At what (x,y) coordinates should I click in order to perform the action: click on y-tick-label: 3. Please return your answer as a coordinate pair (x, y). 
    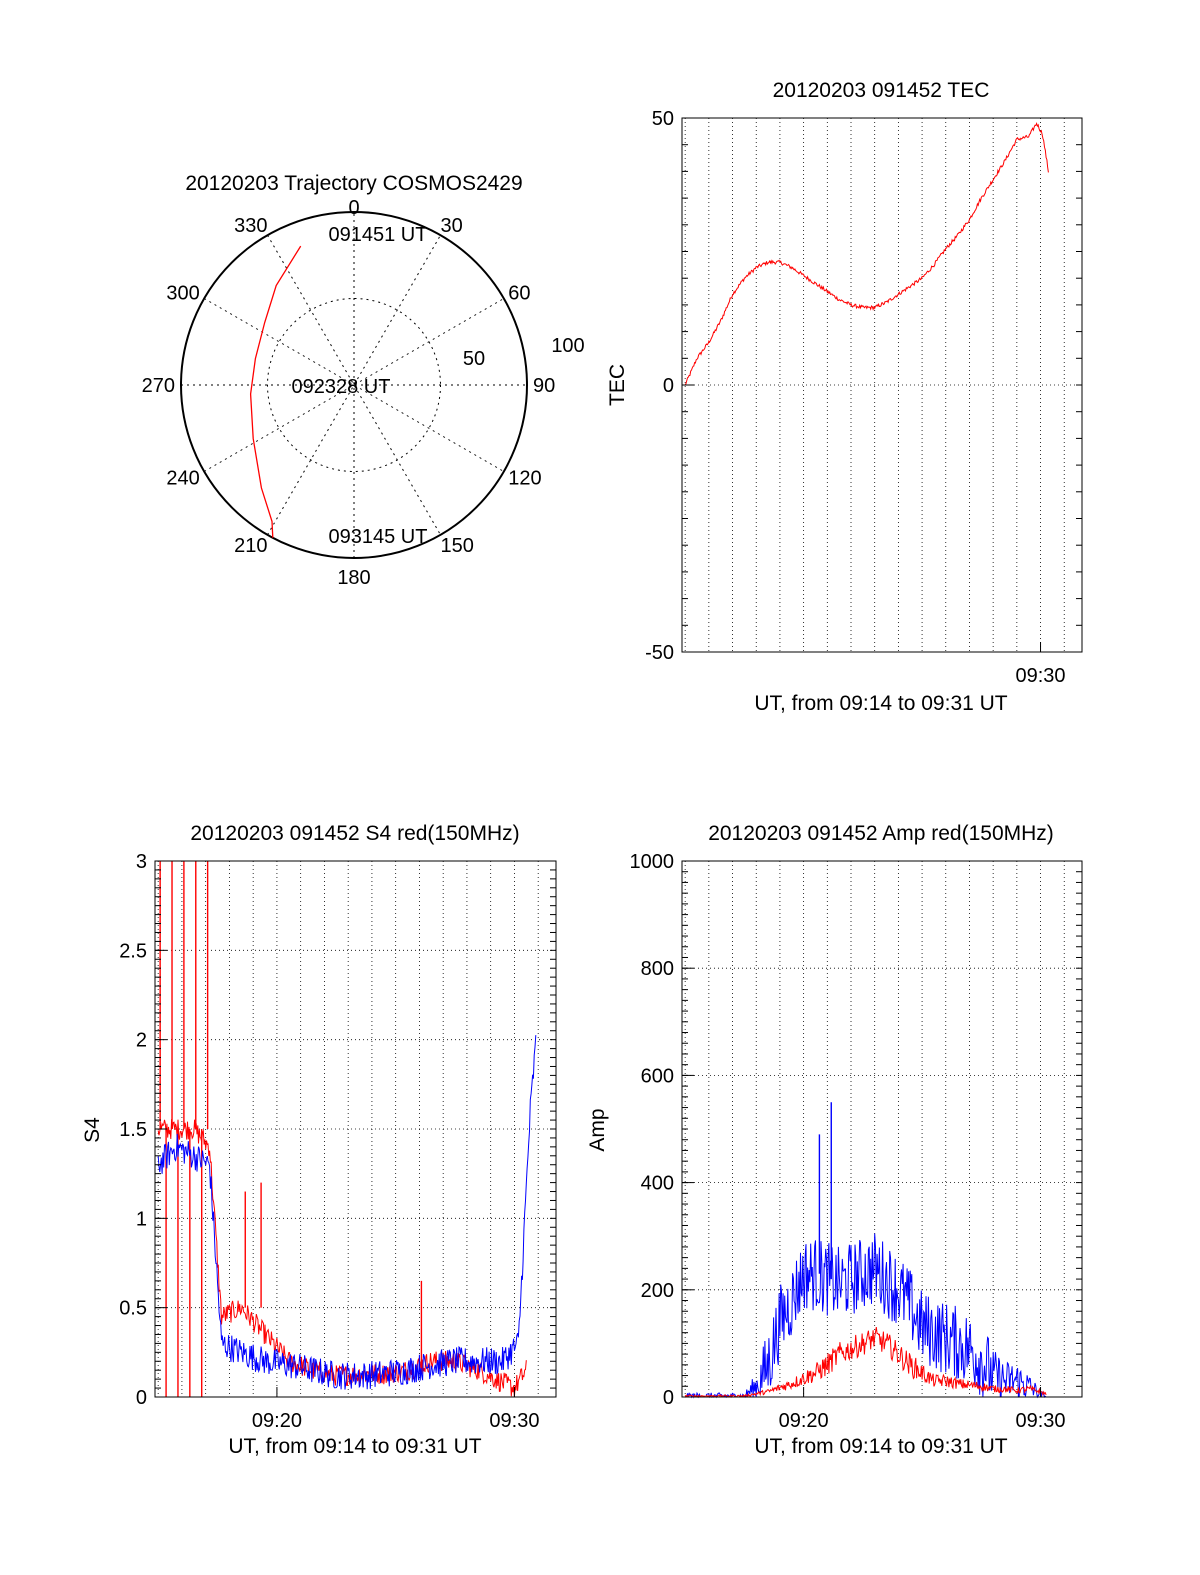
    Looking at the image, I should click on (141, 862).